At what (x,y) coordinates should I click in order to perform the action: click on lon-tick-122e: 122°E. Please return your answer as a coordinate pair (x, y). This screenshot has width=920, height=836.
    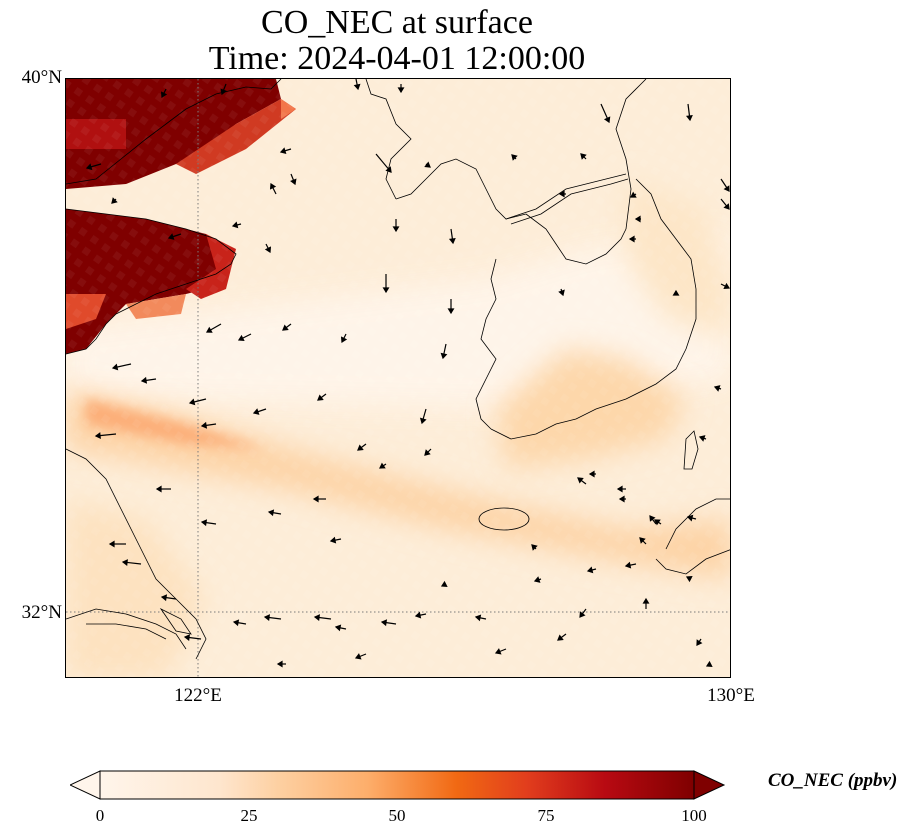
    Looking at the image, I should click on (198, 695).